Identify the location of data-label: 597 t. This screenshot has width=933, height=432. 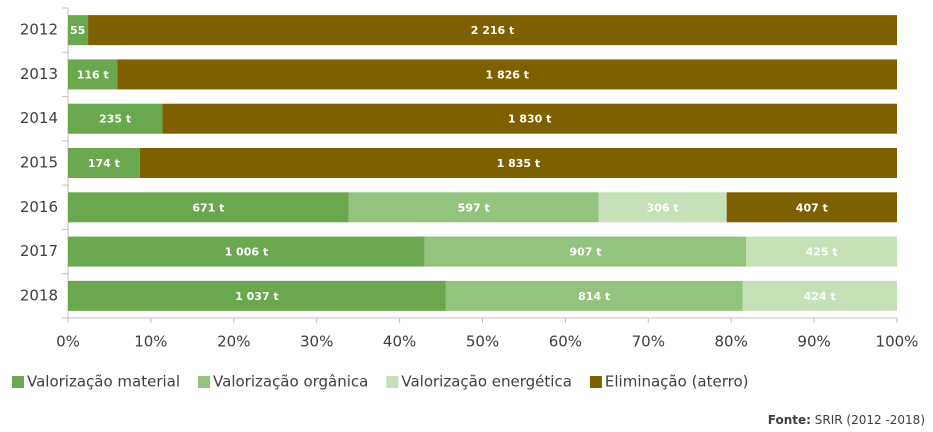
(474, 207).